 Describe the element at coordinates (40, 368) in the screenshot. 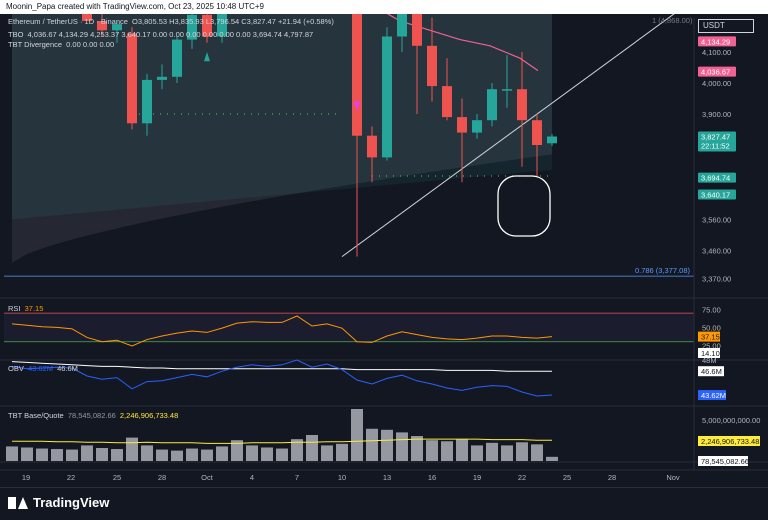

I see `obv-value: 43.62M` at that location.